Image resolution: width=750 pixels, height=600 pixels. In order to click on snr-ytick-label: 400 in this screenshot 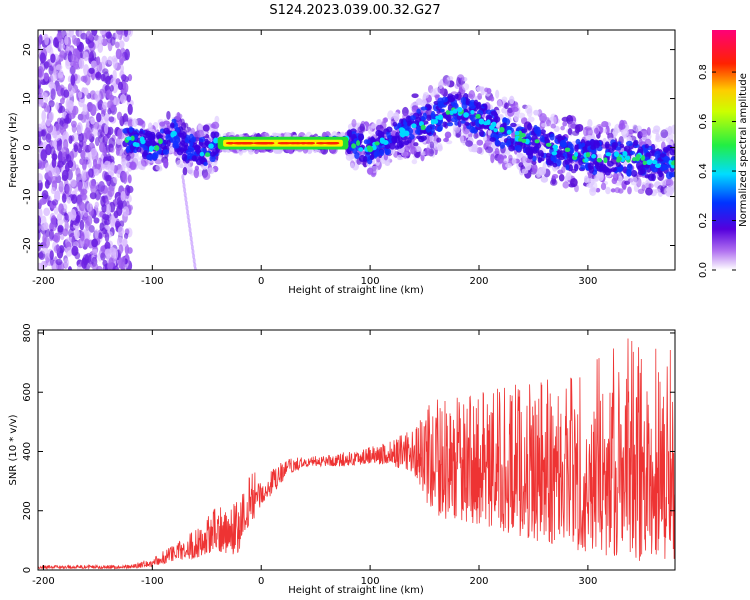, I will do `click(27, 451)`.